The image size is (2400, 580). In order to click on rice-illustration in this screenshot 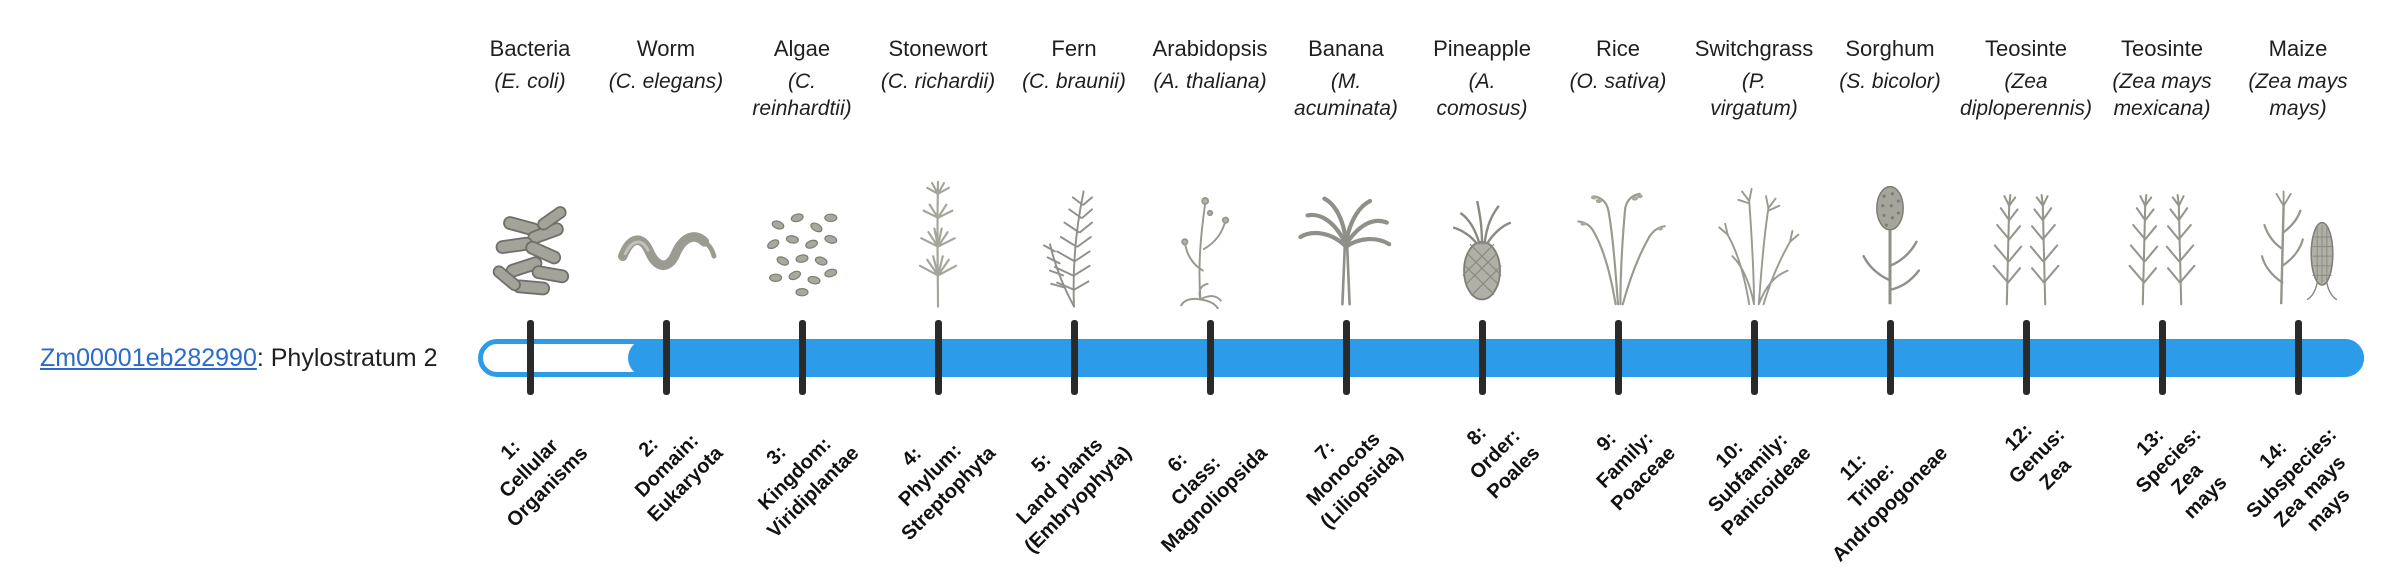, I will do `click(1618, 237)`.